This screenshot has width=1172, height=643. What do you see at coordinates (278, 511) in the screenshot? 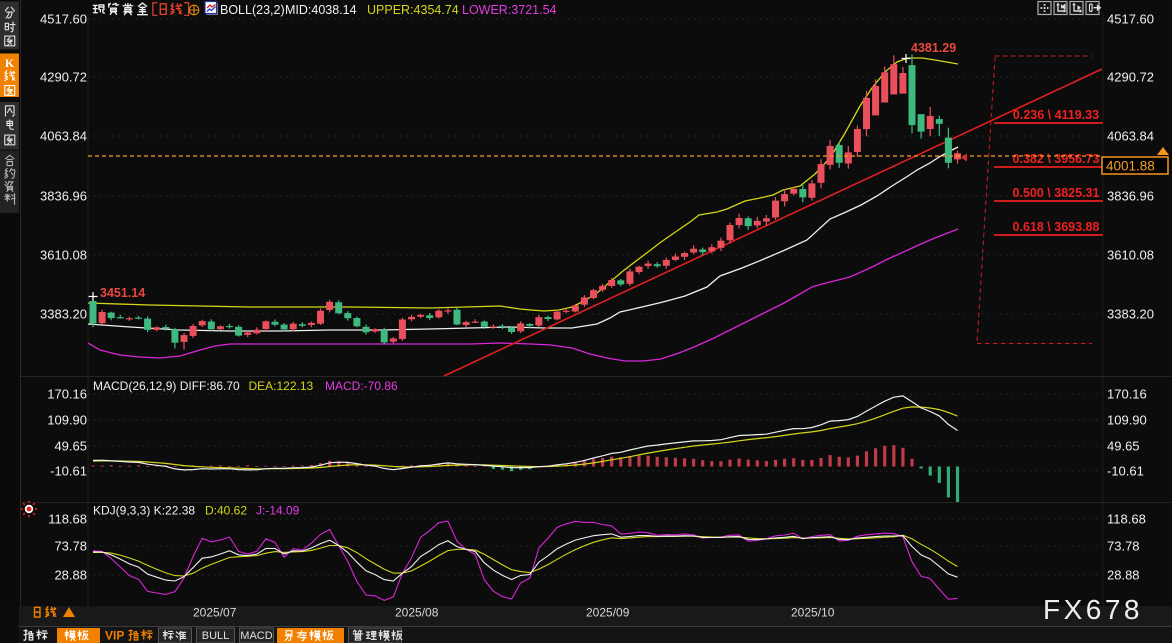
I see `svg-text: J:-14.09` at bounding box center [278, 511].